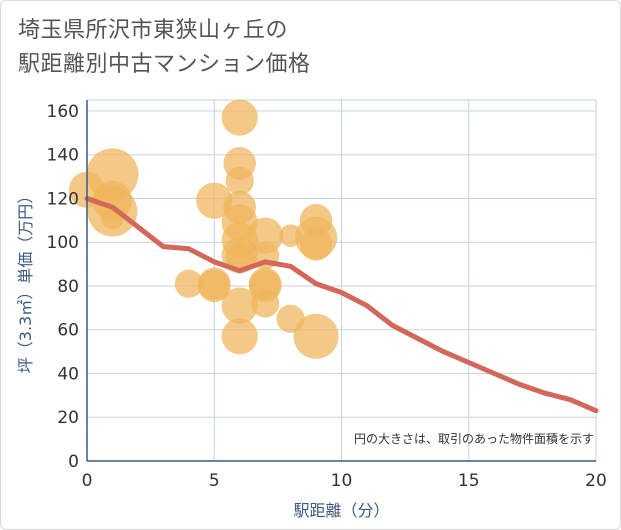 This screenshot has width=621, height=530. I want to click on y-axis-label: 坪（3.3㎡）単価（万円）, so click(25, 280).